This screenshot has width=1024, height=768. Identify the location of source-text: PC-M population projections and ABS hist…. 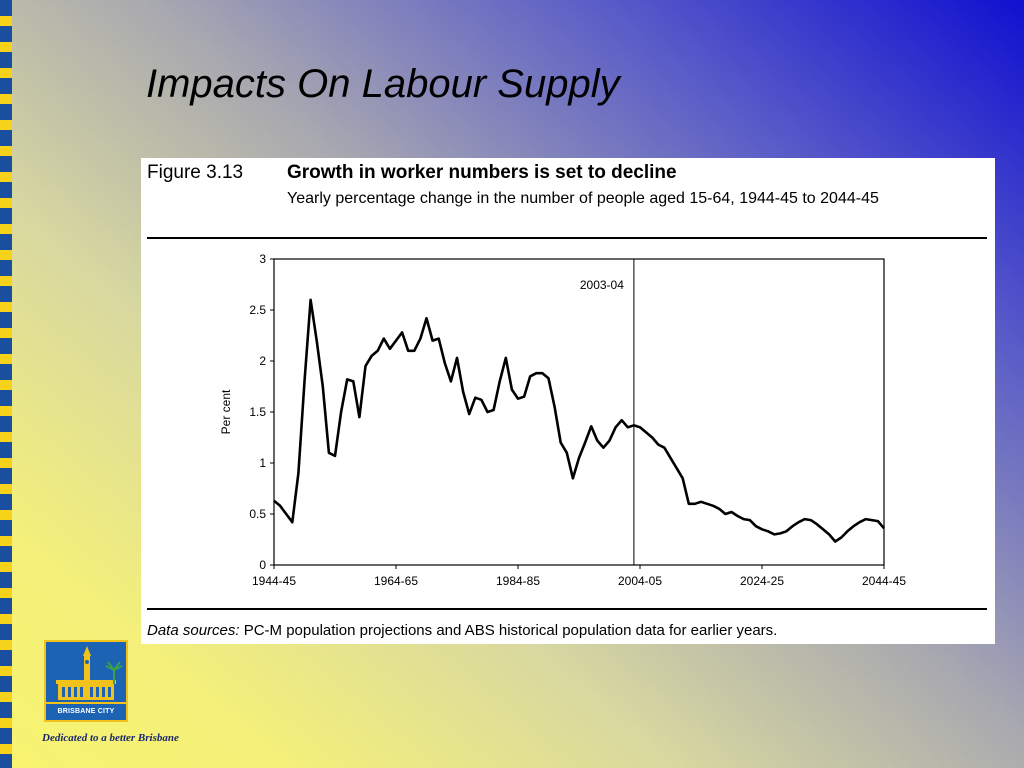
(510, 630).